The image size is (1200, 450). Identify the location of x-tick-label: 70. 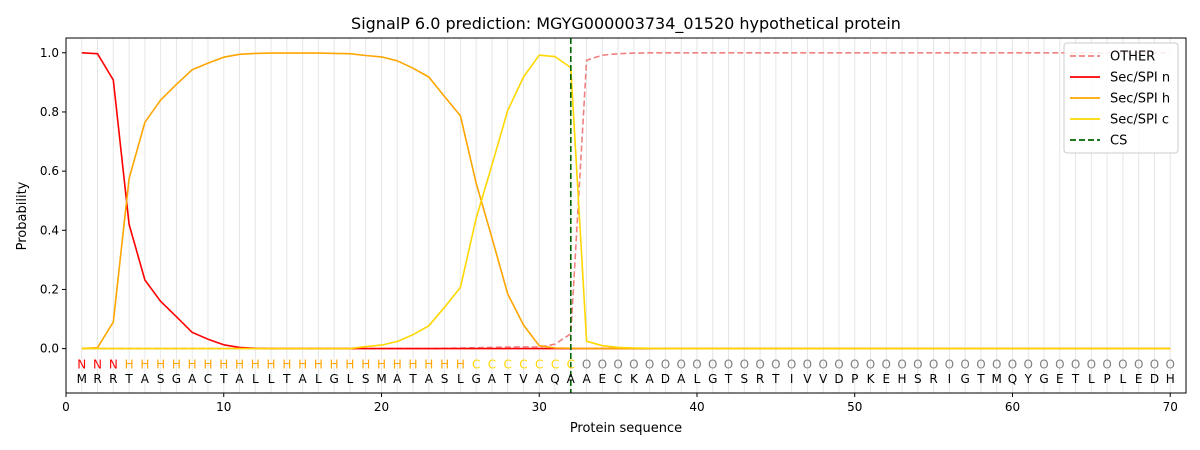
(1170, 407).